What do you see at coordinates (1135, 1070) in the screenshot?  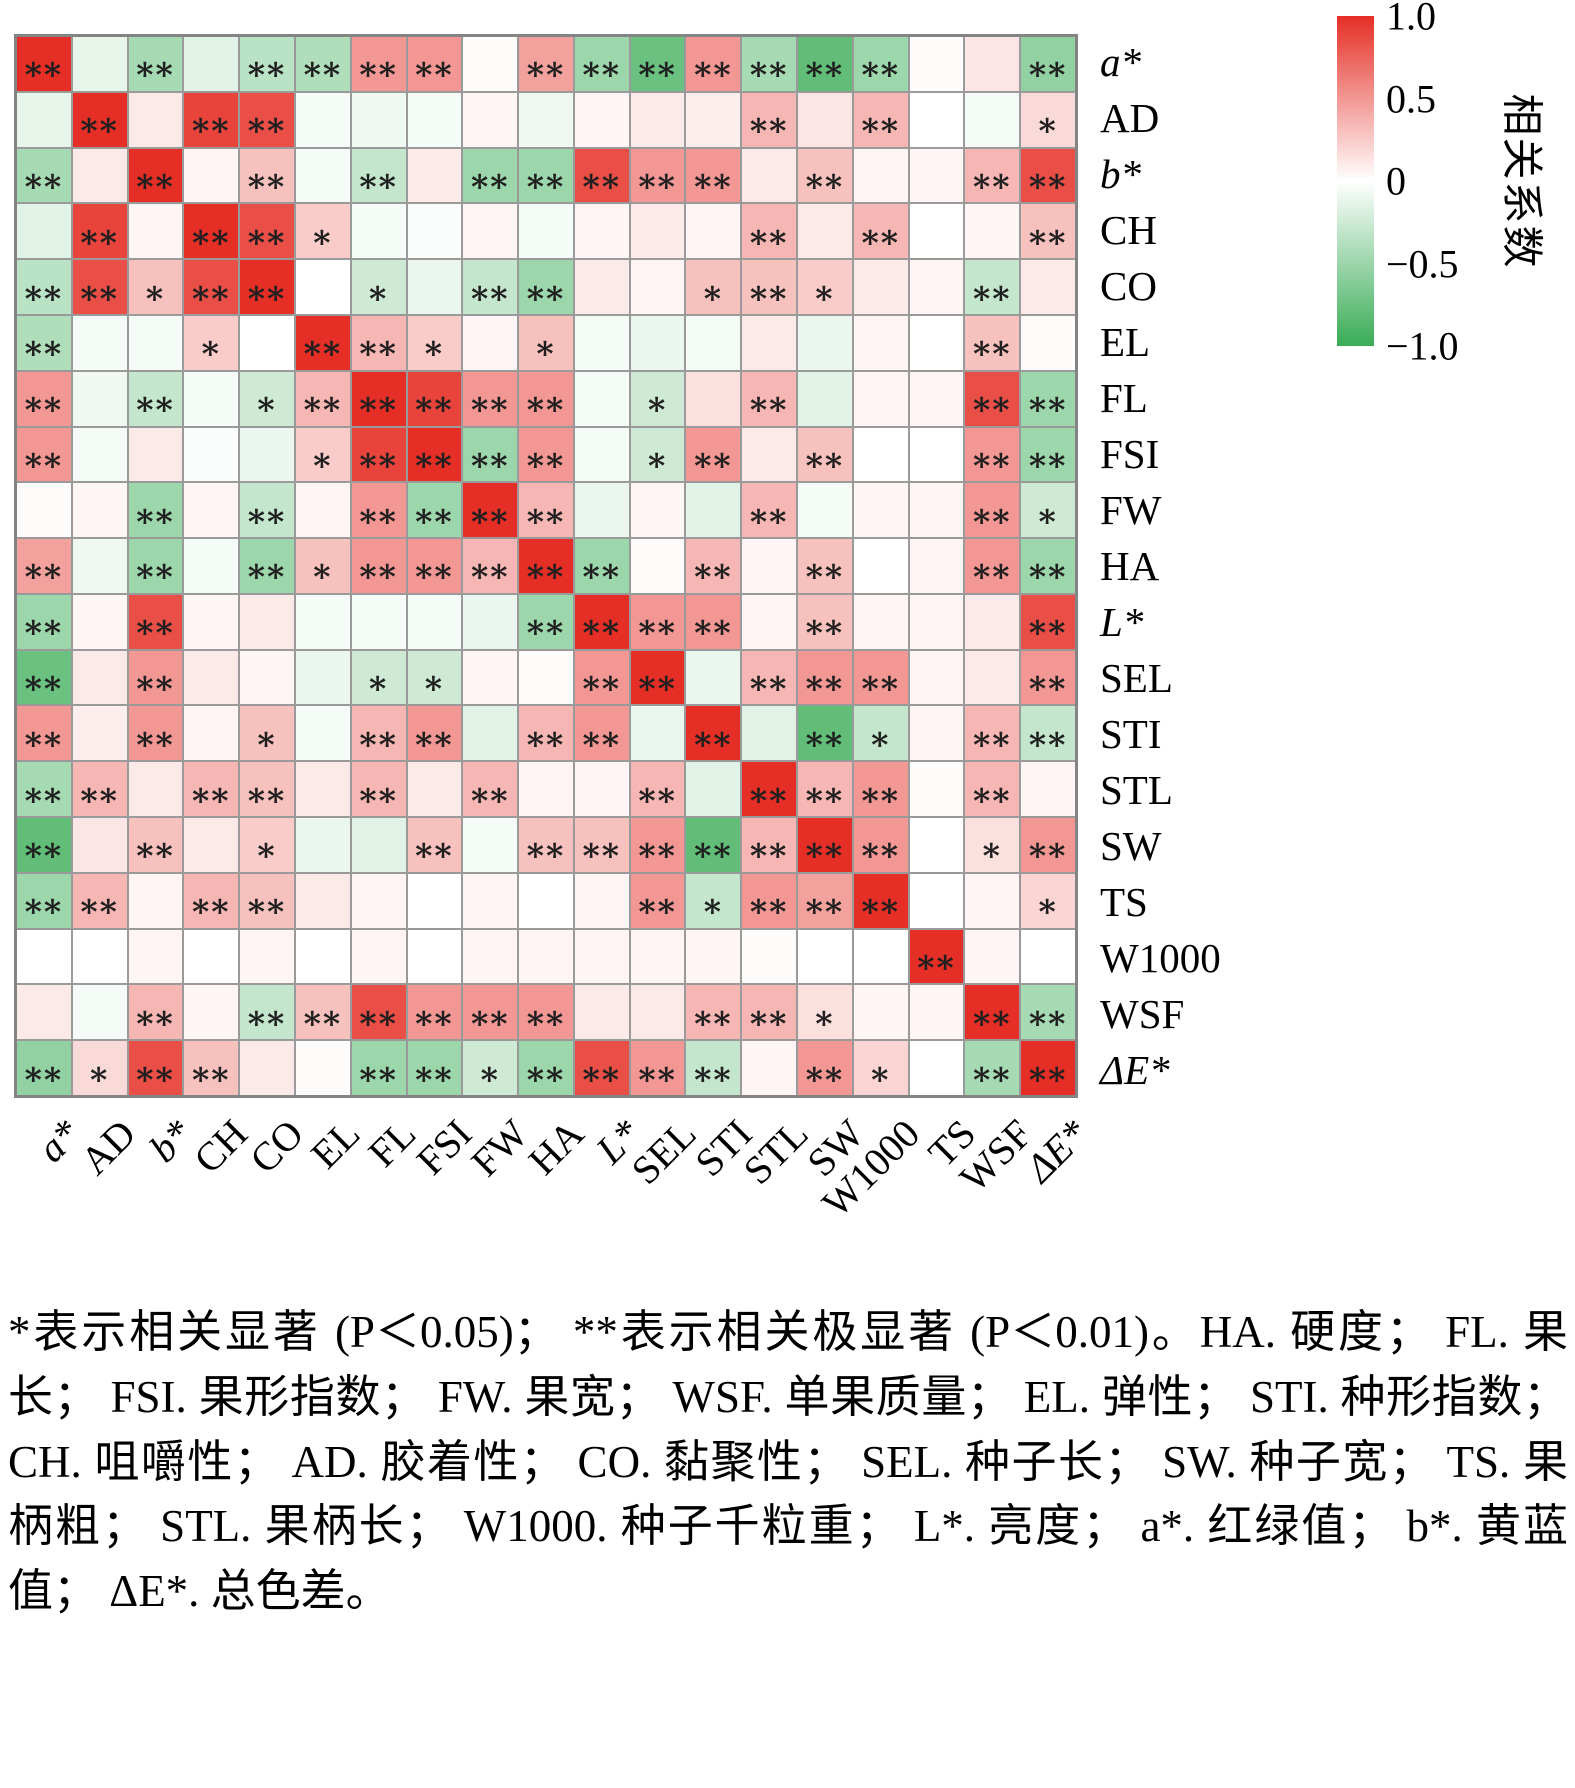 I see `row-label: ΔE*` at bounding box center [1135, 1070].